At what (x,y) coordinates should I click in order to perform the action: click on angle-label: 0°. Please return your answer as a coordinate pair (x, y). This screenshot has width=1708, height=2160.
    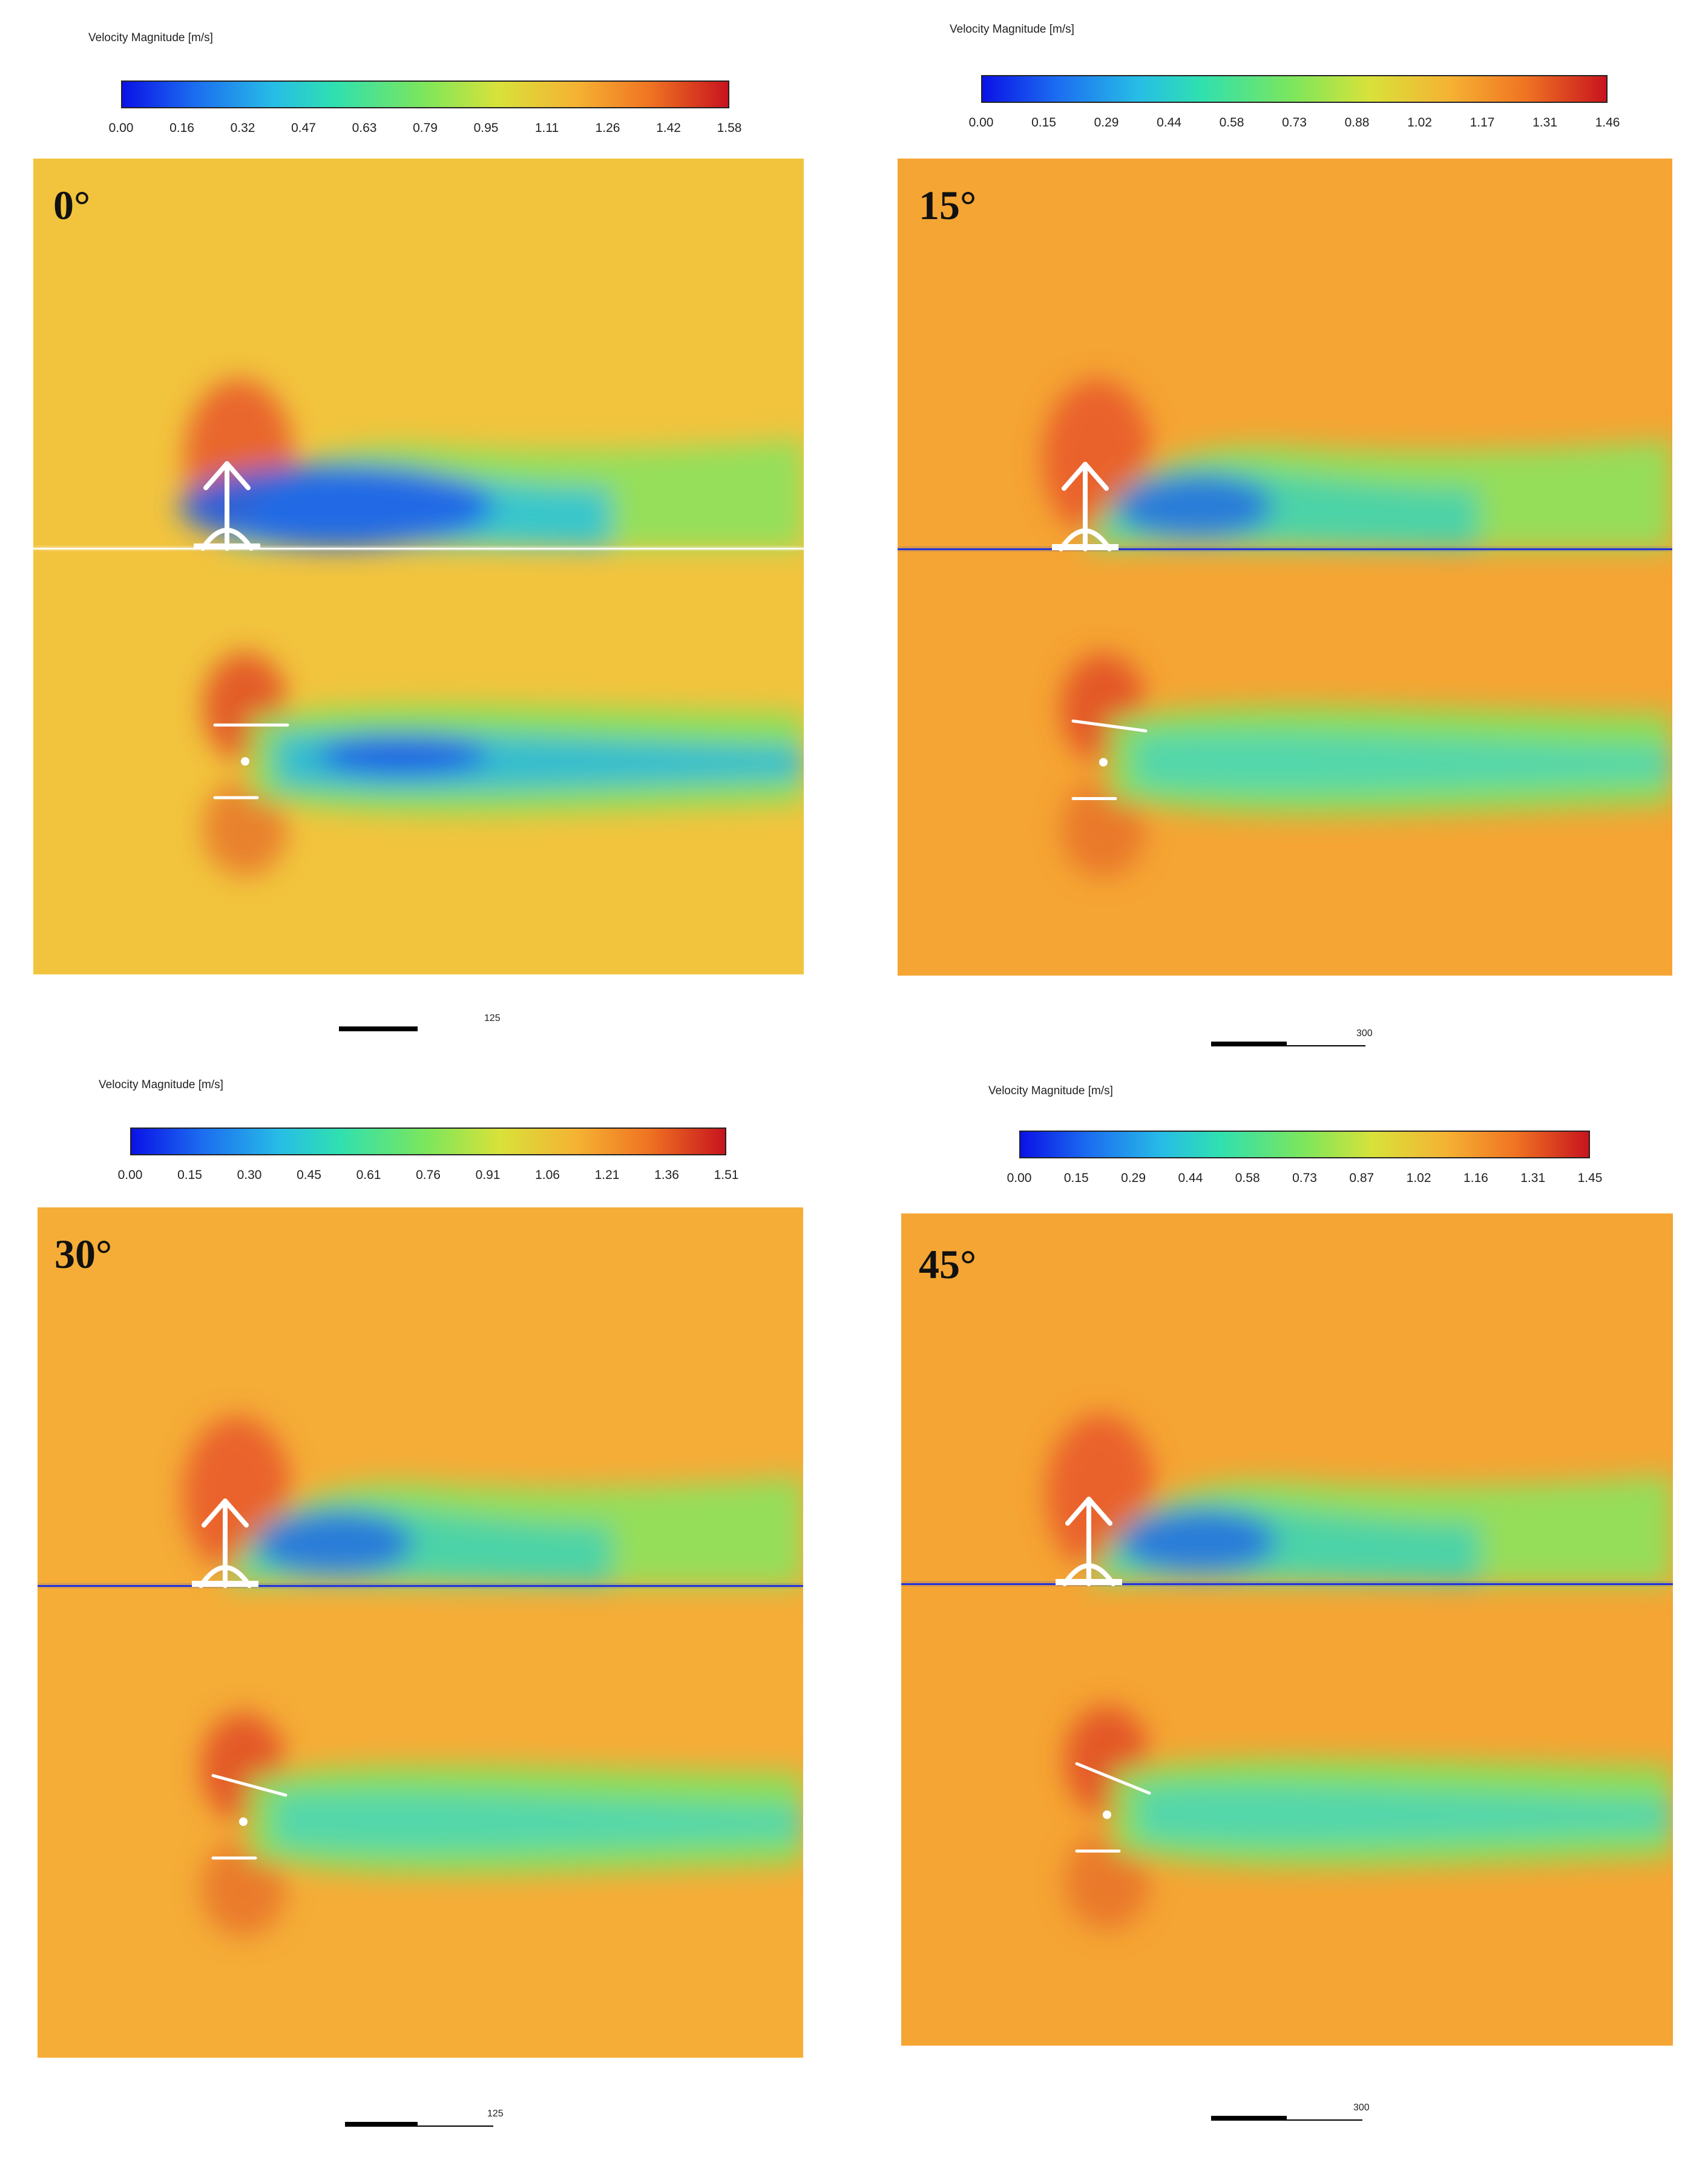
    Looking at the image, I should click on (72, 205).